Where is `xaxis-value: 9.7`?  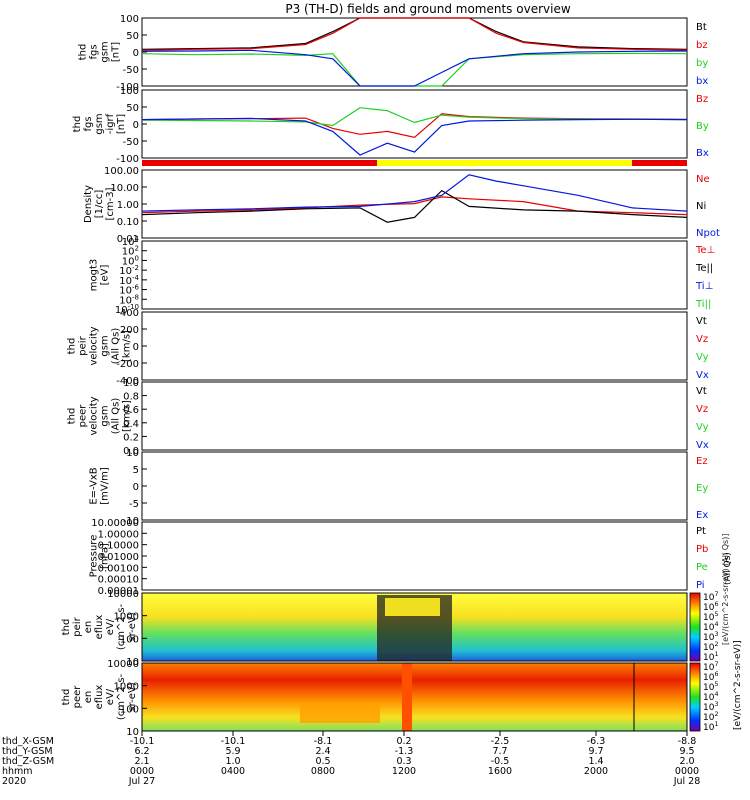
xaxis-value: 9.7 is located at coordinates (595, 751).